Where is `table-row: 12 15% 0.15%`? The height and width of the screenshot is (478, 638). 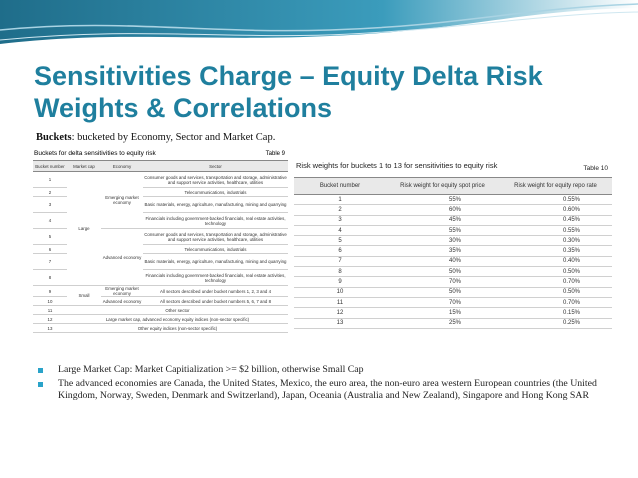 table-row: 12 15% 0.15% is located at coordinates (453, 313).